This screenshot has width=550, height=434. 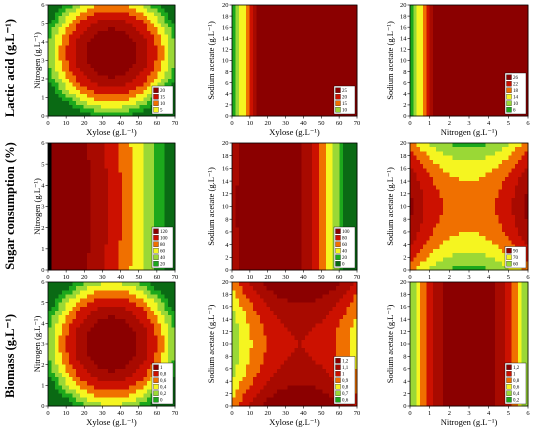 I want to click on x-tick-label: 0, so click(x=47, y=277).